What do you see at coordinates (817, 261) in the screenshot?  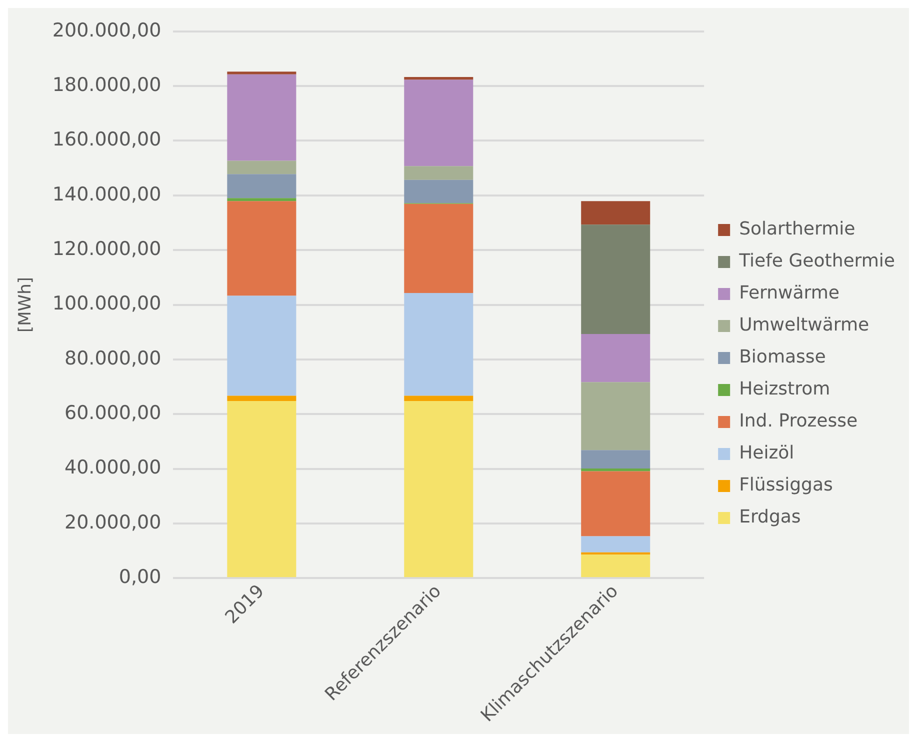 I see `legend-label: Tiefe Geothermie` at bounding box center [817, 261].